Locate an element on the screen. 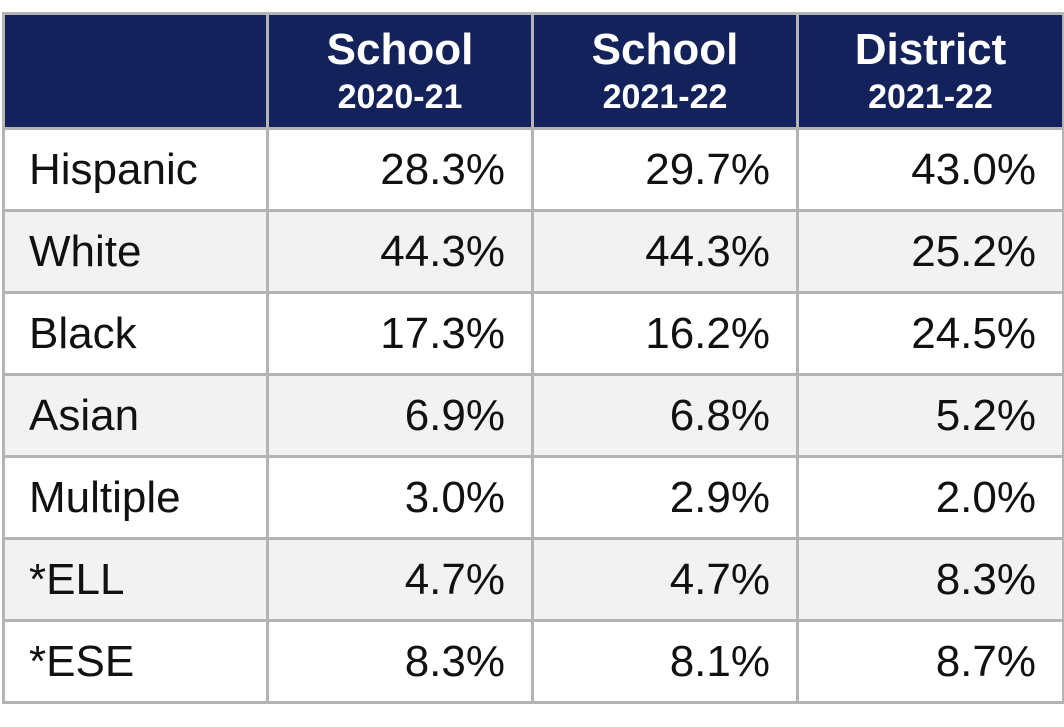 The height and width of the screenshot is (727, 1064). table-row: *ESE 8.3% 8.1% 8.7% is located at coordinates (533, 661).